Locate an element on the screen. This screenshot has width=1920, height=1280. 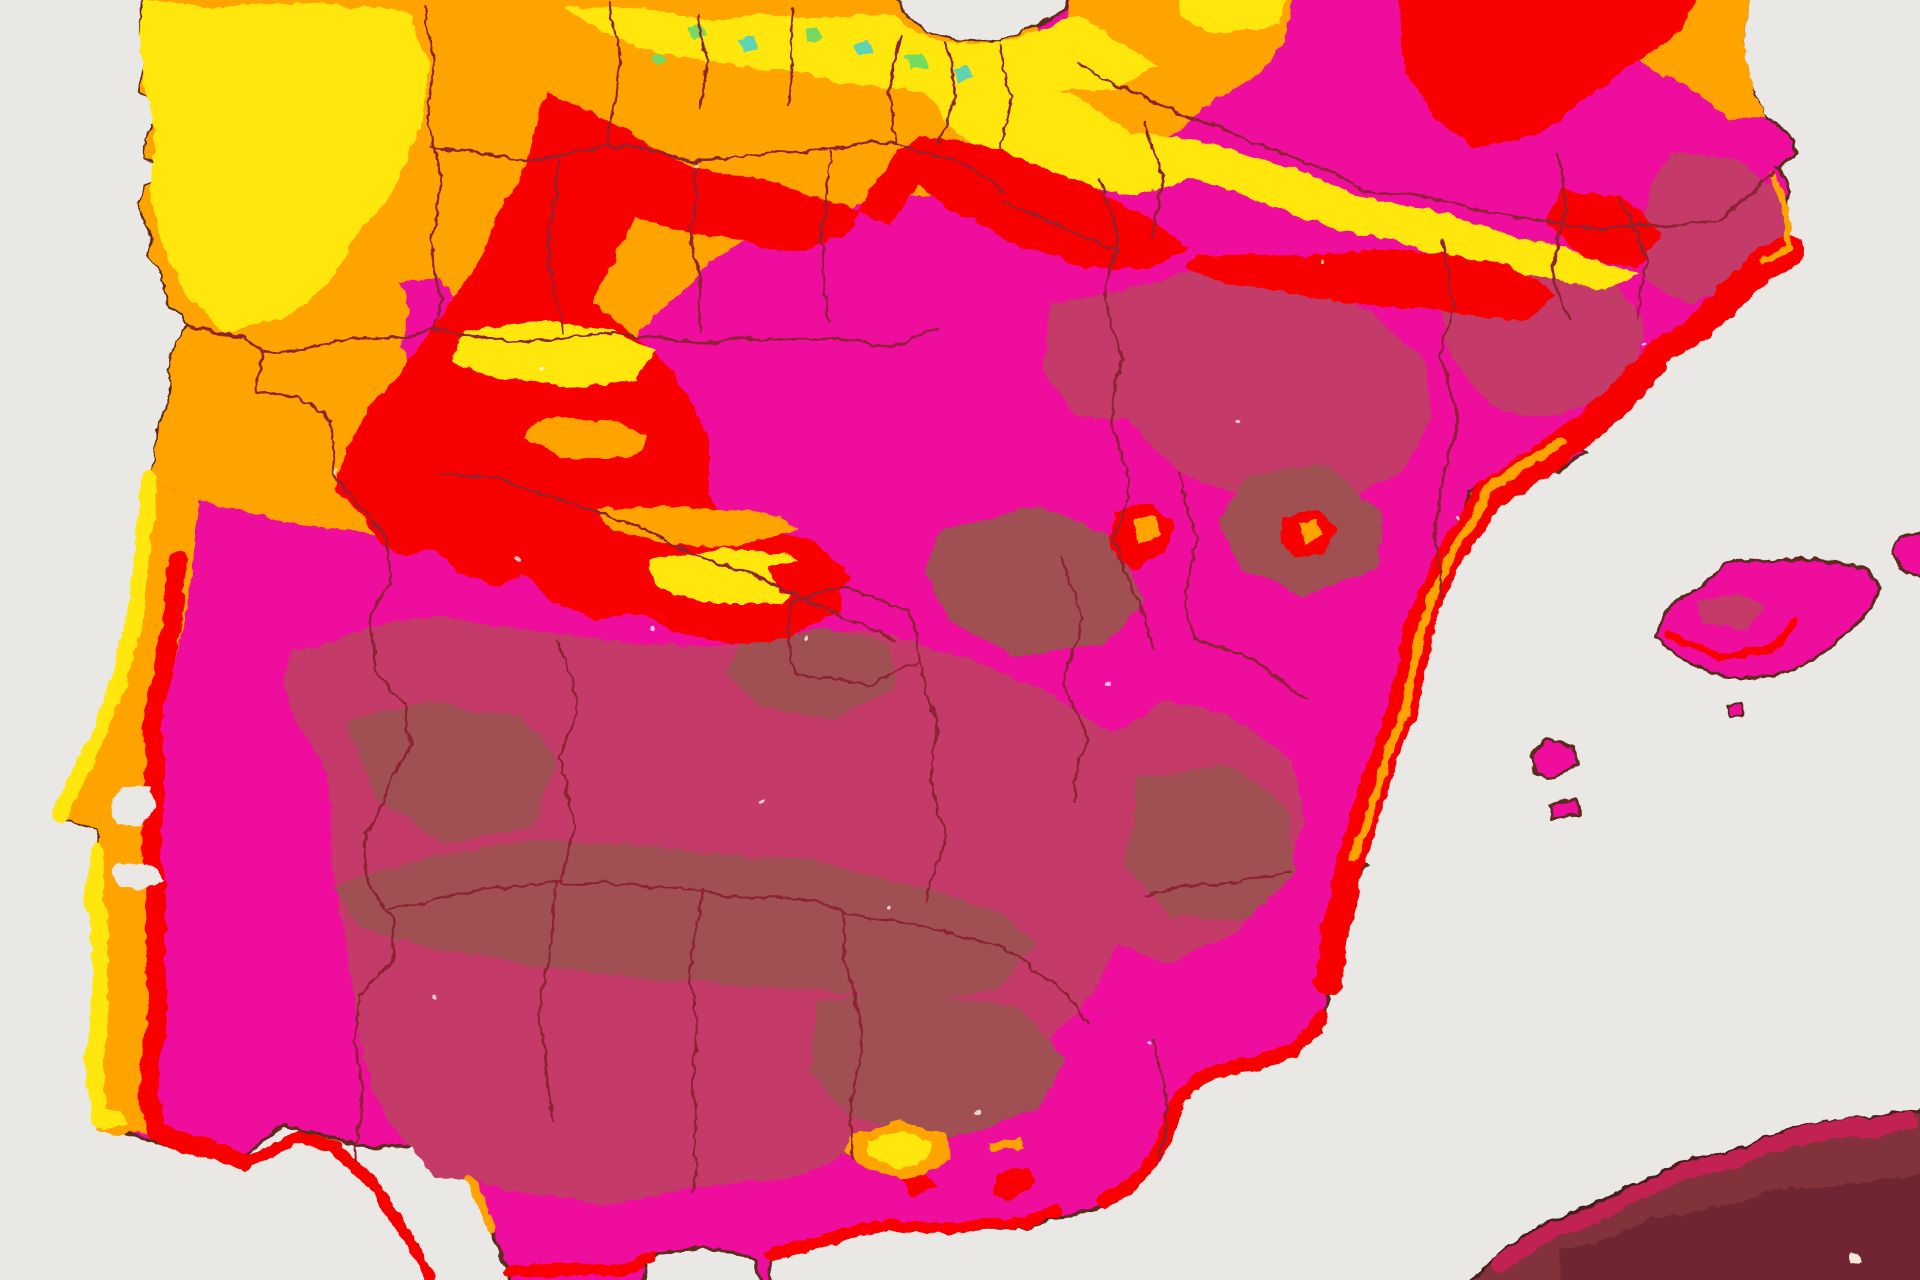
fringe-africa-crimson is located at coordinates (1706, 1191).